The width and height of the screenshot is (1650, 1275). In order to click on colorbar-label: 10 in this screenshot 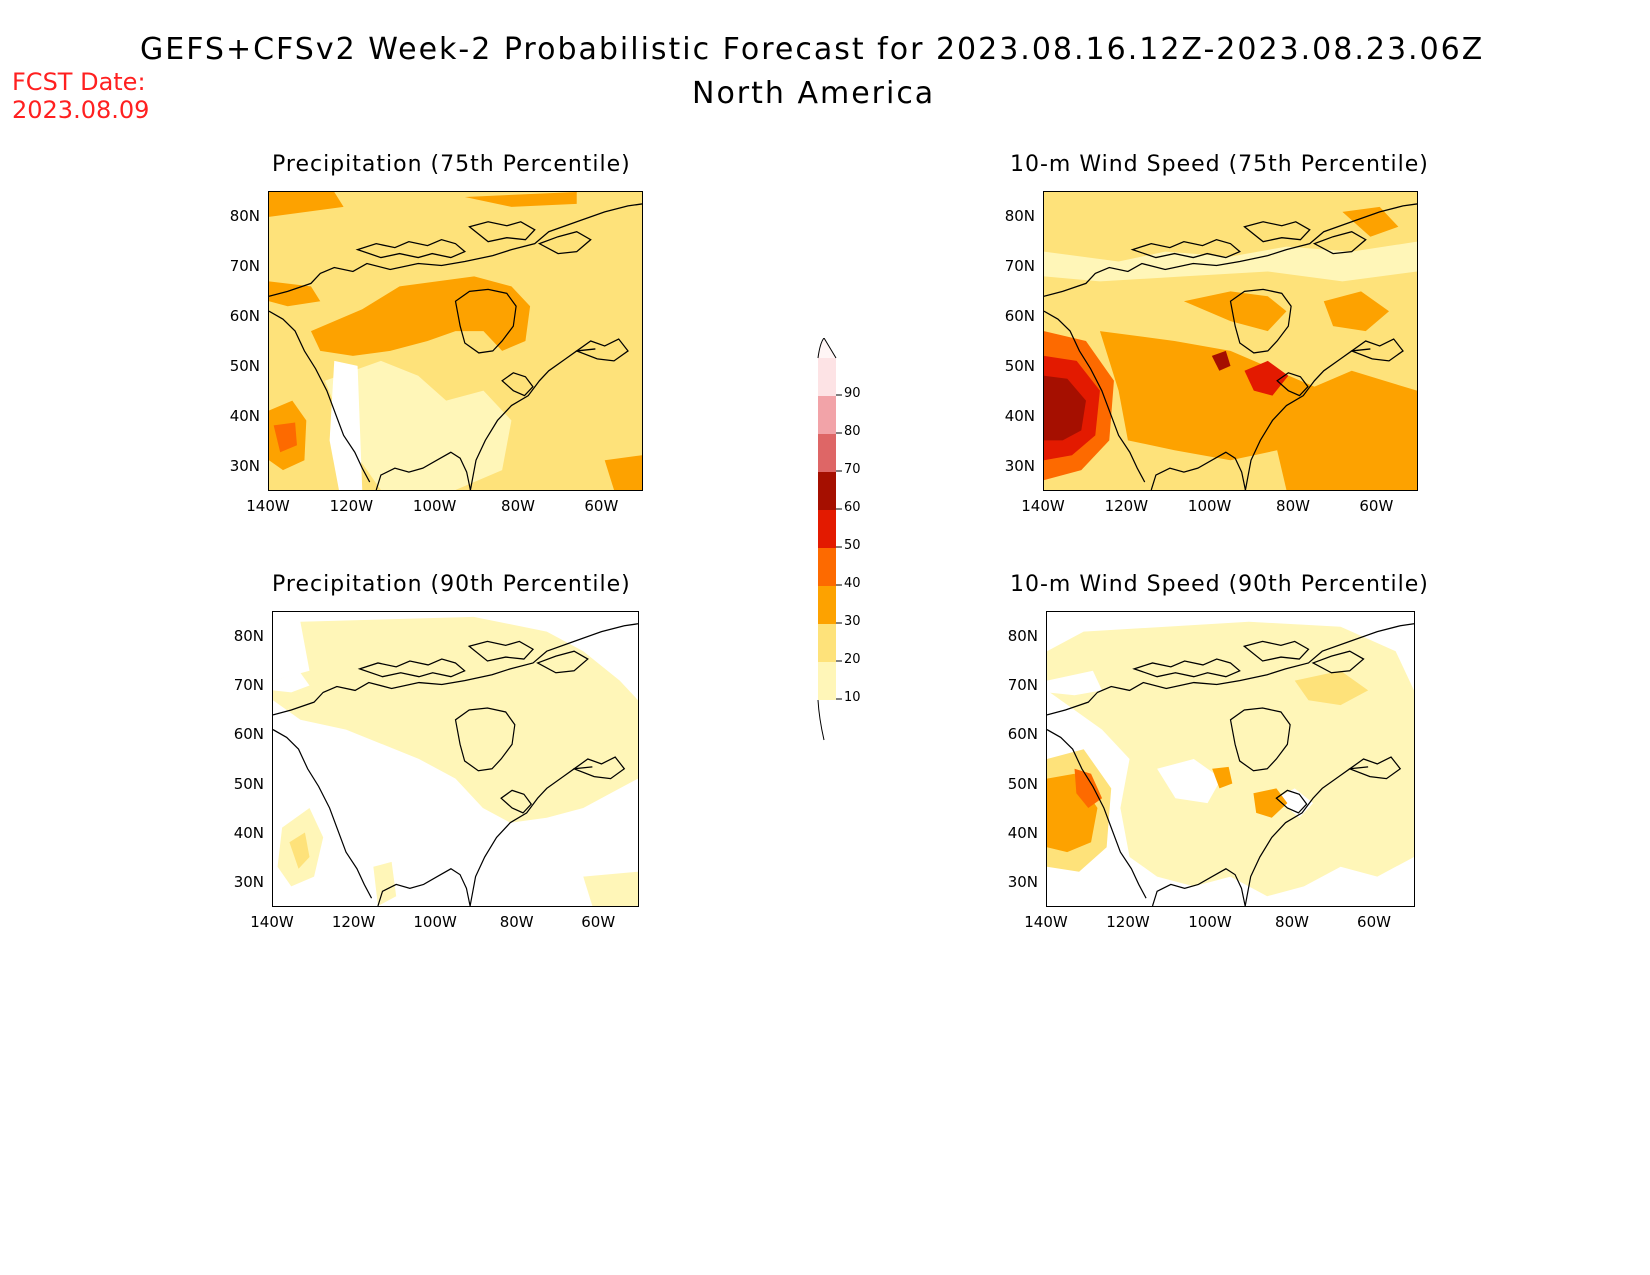, I will do `click(852, 697)`.